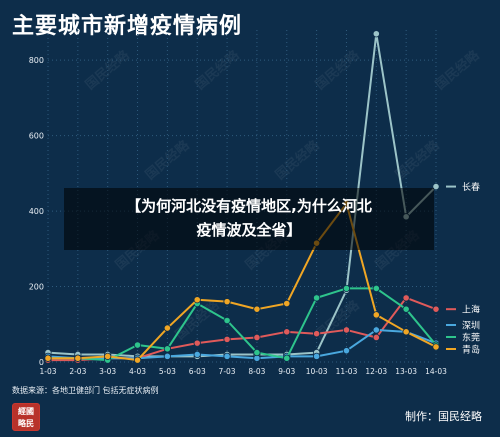 The width and height of the screenshot is (500, 437). What do you see at coordinates (249, 230) in the screenshot?
I see `headline-line-2: 疫情波及全省】` at bounding box center [249, 230].